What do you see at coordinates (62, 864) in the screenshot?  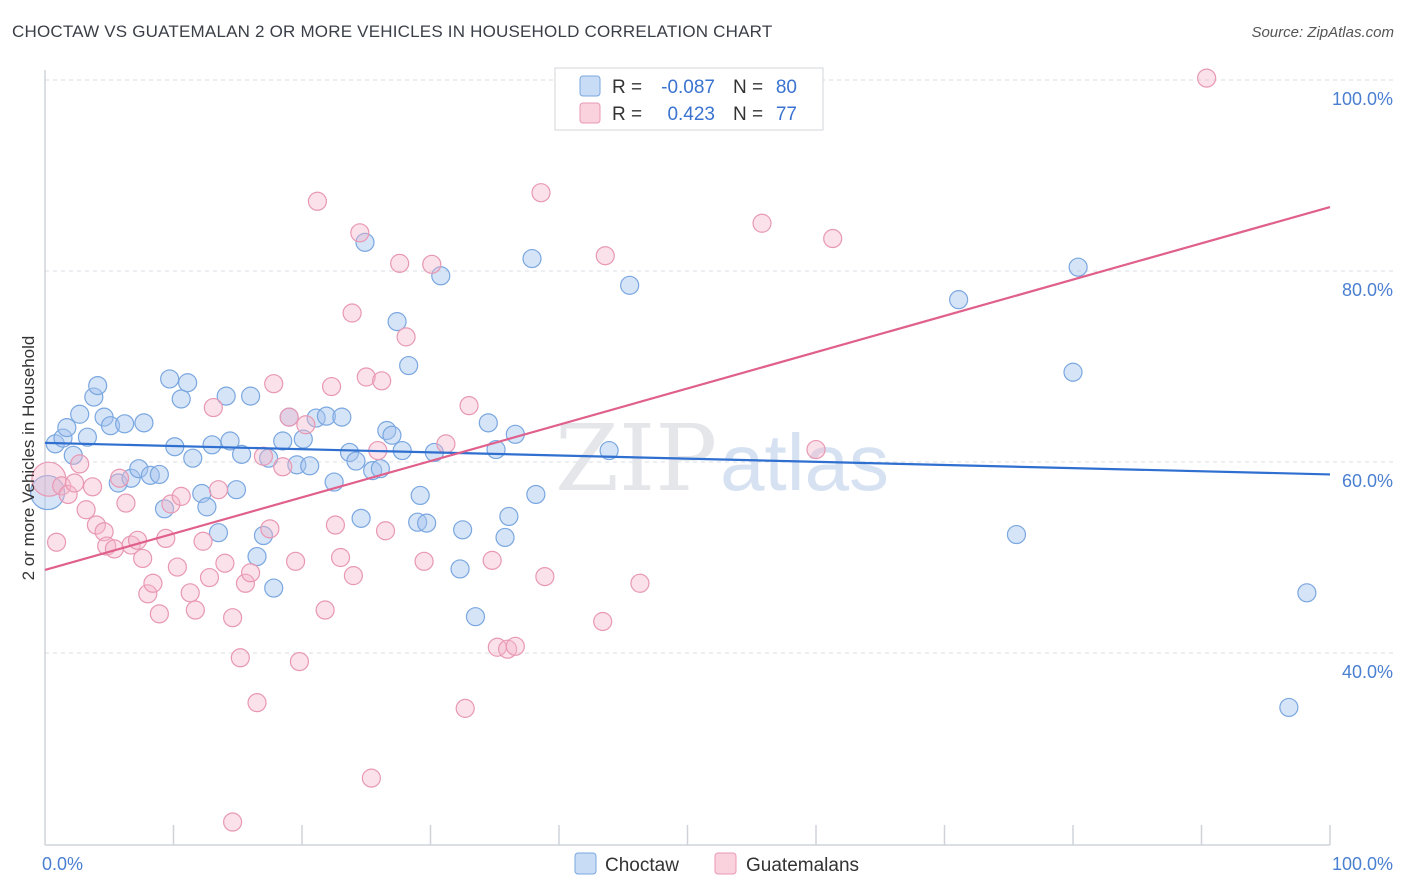 I see `x-tick-label-0: 0.0%` at bounding box center [62, 864].